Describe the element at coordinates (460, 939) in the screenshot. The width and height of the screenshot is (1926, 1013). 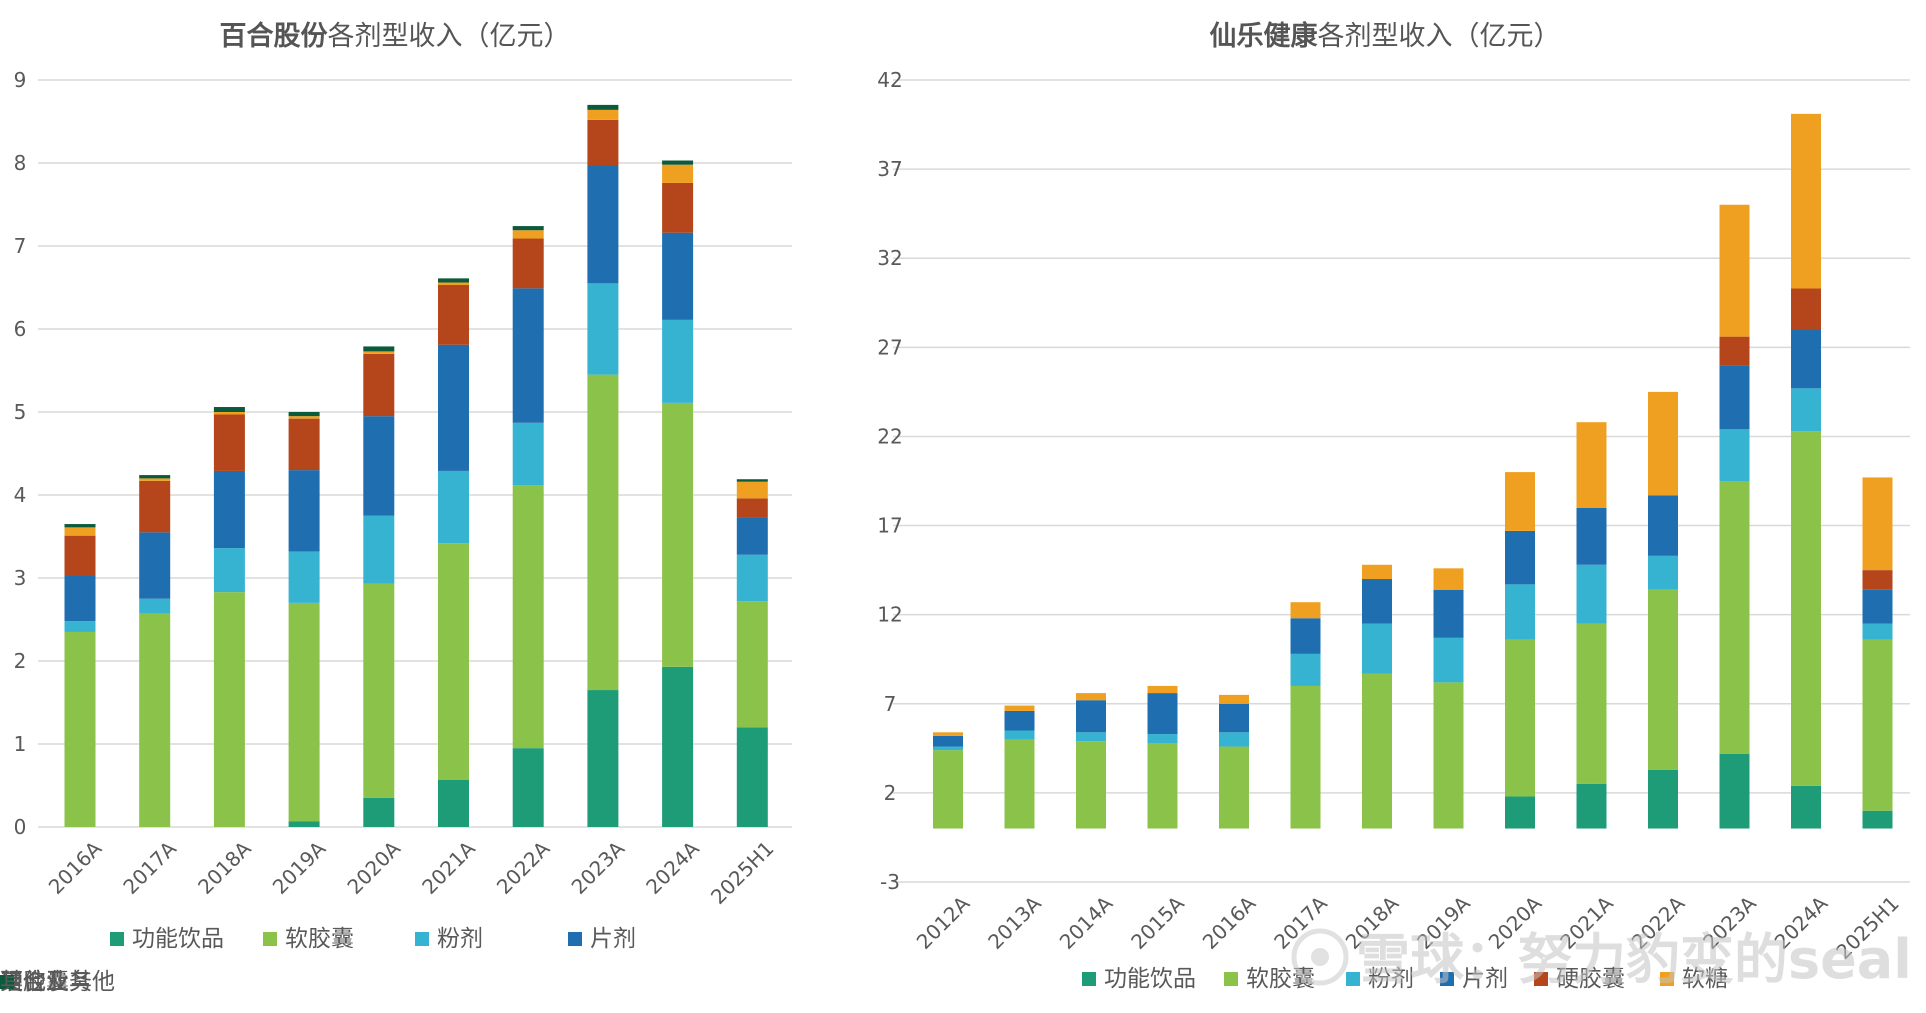
I see `left-legend-label: 粉剂` at that location.